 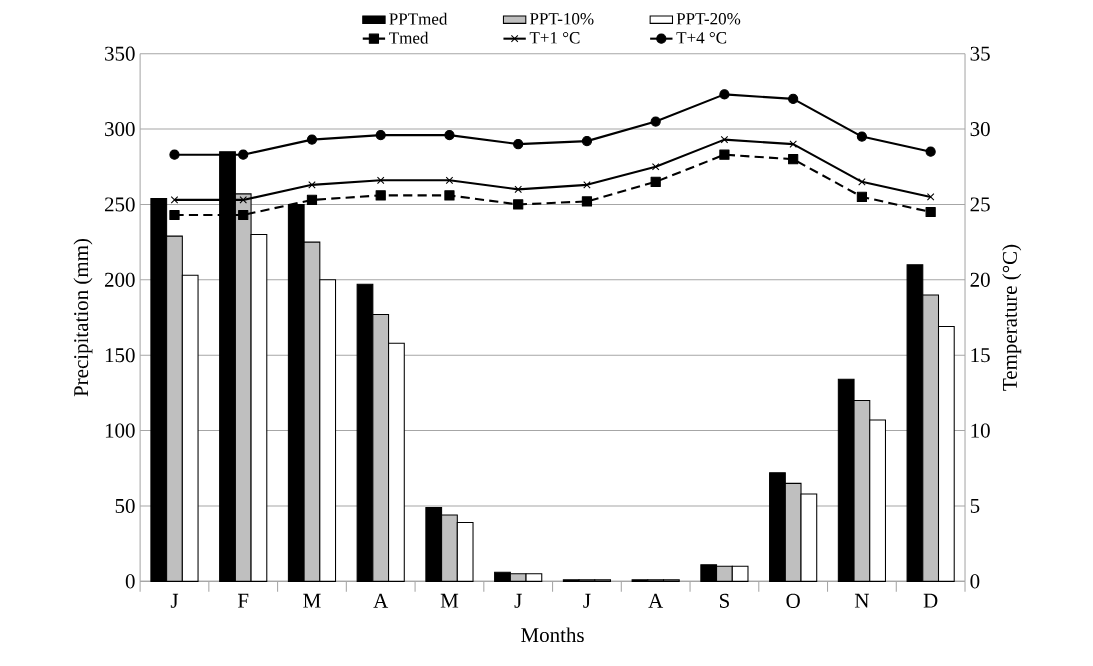 I want to click on y-tick-label: 300, so click(x=120, y=129).